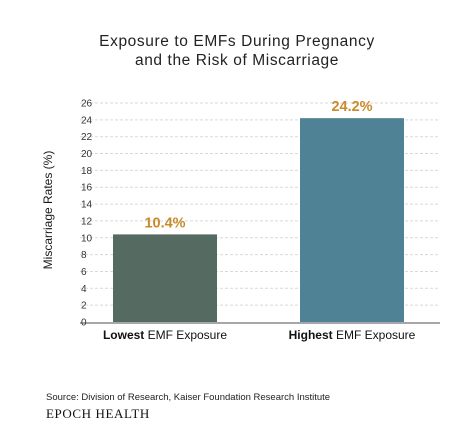 The image size is (474, 435). What do you see at coordinates (87, 188) in the screenshot?
I see `y-tick-label-16: 16` at bounding box center [87, 188].